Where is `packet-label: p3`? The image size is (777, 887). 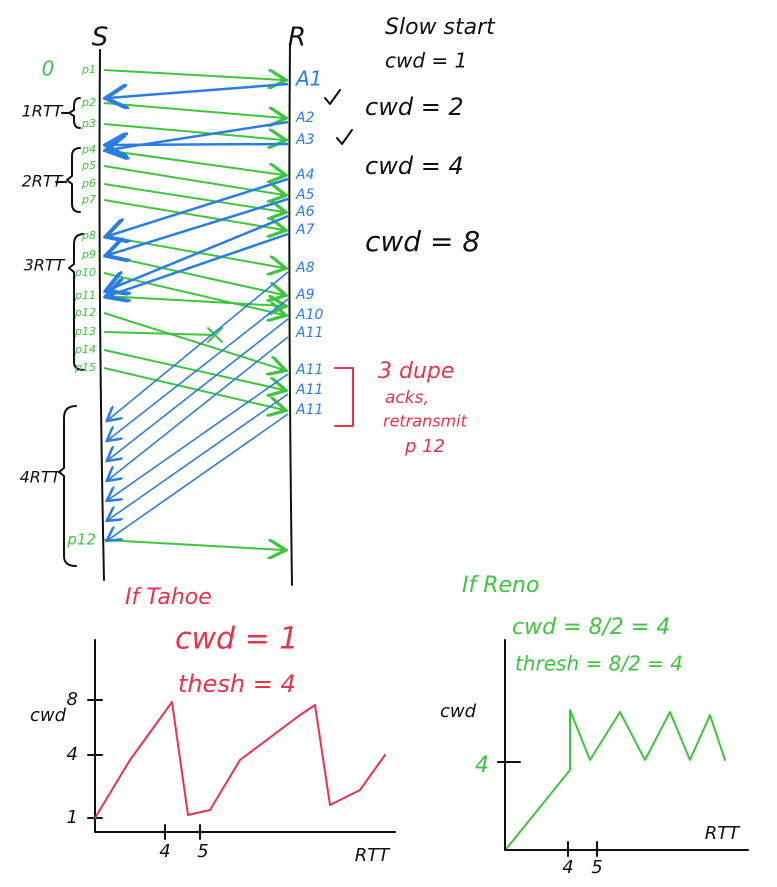 packet-label: p3 is located at coordinates (88, 123).